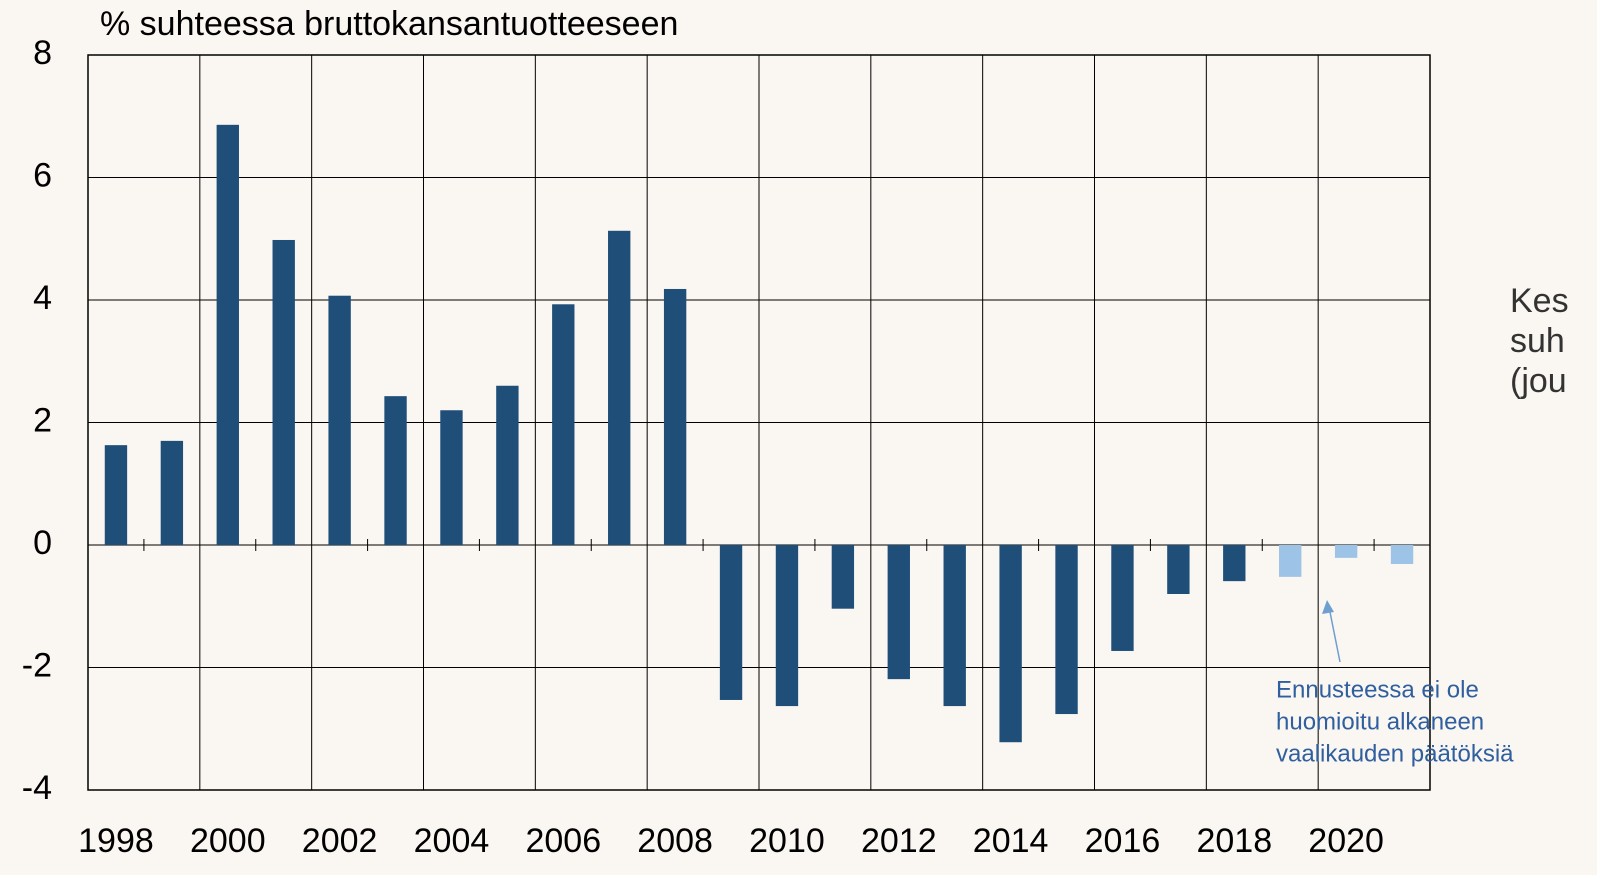  I want to click on x-tick-label: 2020, so click(1346, 841).